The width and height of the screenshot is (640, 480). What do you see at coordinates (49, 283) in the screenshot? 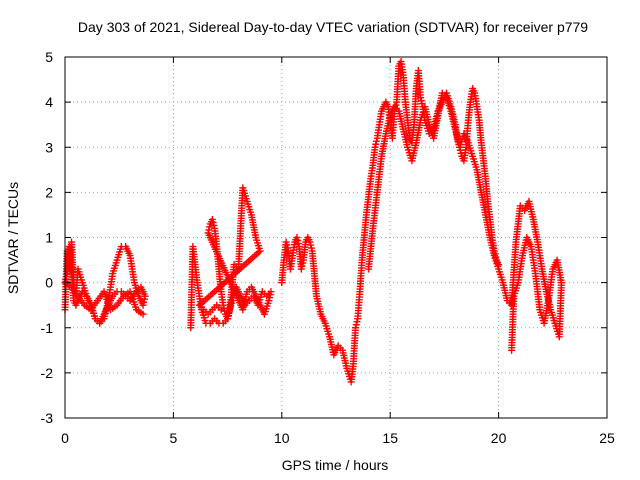
I see `y-tick-label: 0` at bounding box center [49, 283].